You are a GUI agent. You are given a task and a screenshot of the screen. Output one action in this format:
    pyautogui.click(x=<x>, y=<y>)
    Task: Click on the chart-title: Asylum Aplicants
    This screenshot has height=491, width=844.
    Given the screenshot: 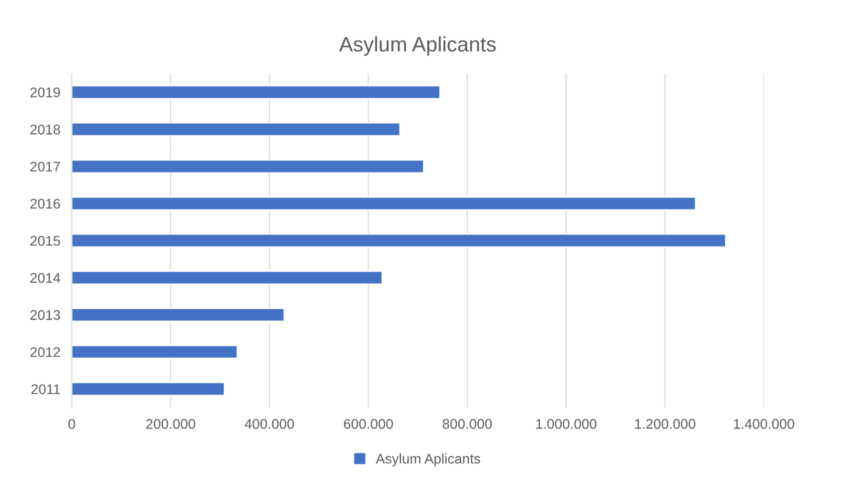 What is the action you would take?
    pyautogui.click(x=417, y=46)
    